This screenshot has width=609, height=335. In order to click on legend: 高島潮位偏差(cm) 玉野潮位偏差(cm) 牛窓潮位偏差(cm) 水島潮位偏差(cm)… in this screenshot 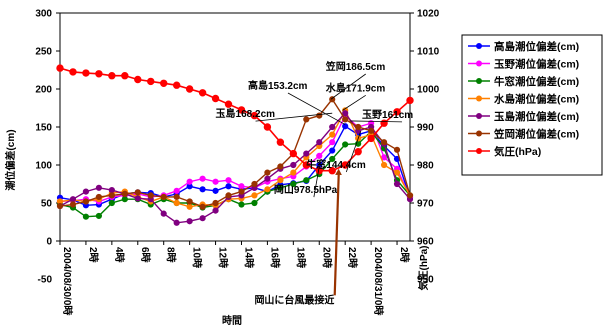, I will do `click(532, 105)`.